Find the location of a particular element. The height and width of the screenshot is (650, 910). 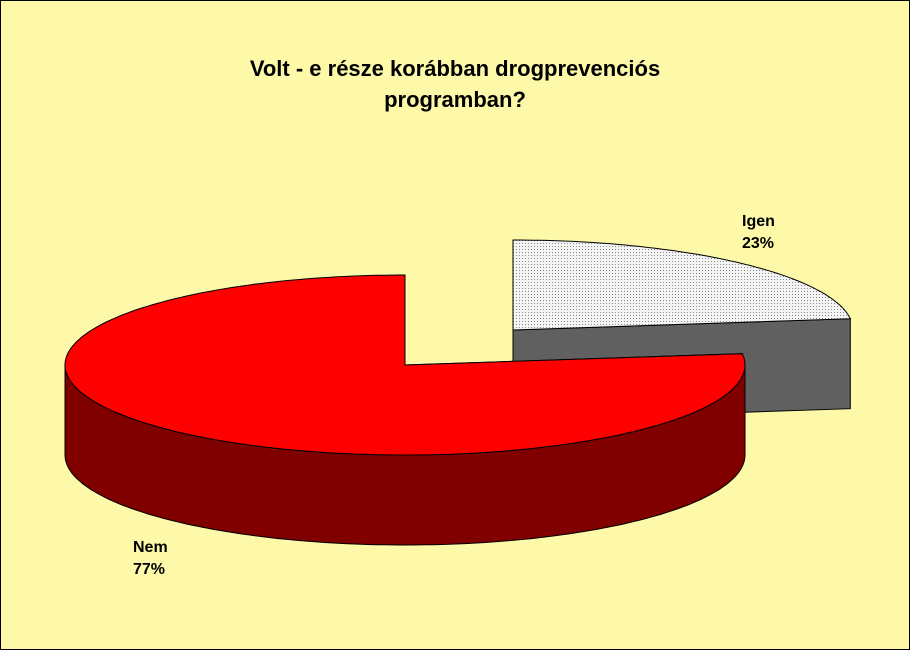

slice-label: Igen is located at coordinates (758, 221).